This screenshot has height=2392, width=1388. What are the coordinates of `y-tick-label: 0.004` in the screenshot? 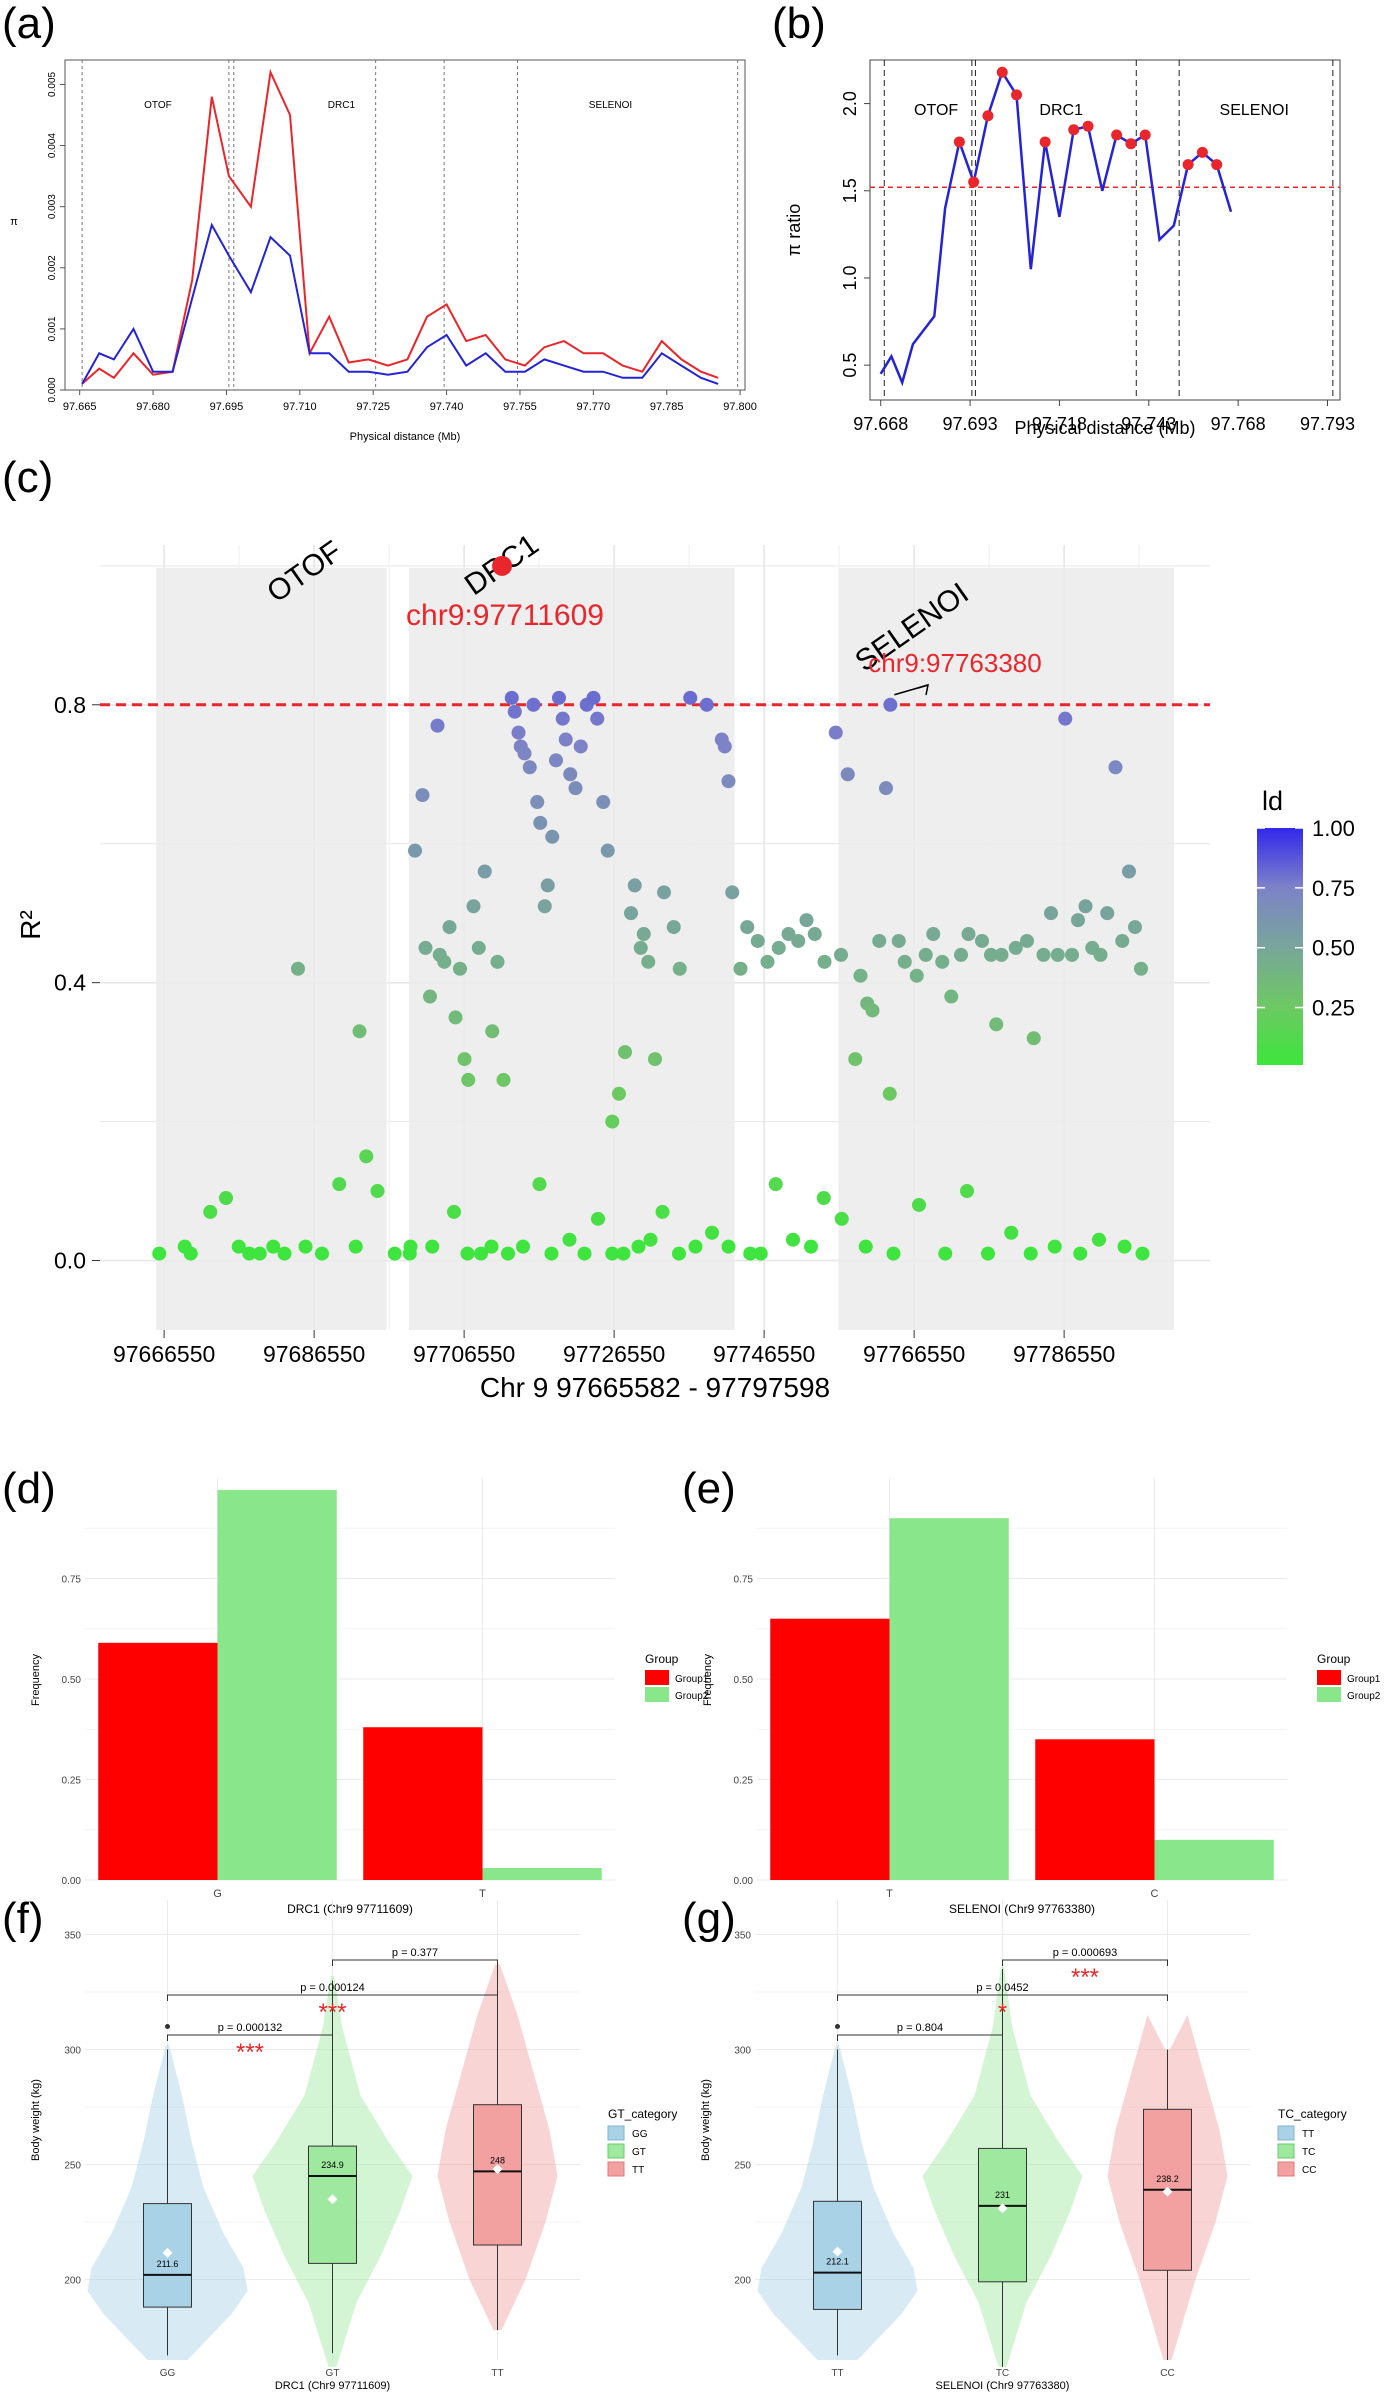 It's located at (52, 145).